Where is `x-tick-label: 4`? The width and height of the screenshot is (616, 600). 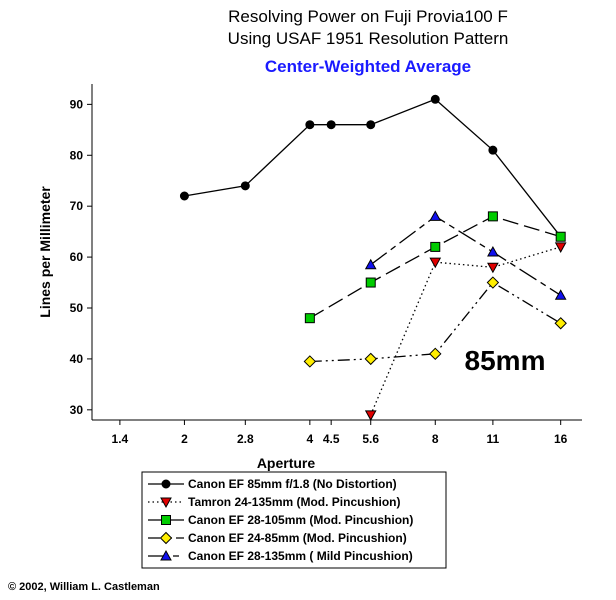 x-tick-label: 4 is located at coordinates (310, 439).